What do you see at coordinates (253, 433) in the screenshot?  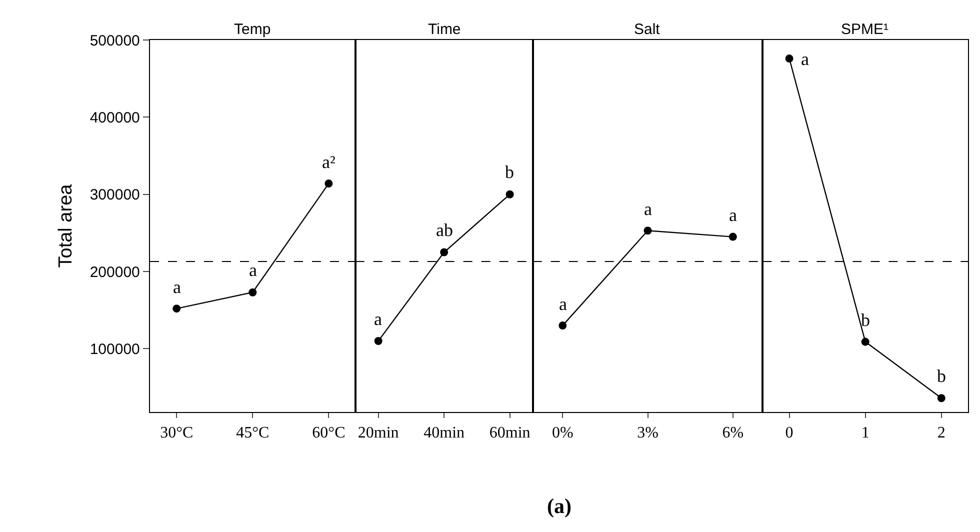 I see `x-tick-label: 45°C` at bounding box center [253, 433].